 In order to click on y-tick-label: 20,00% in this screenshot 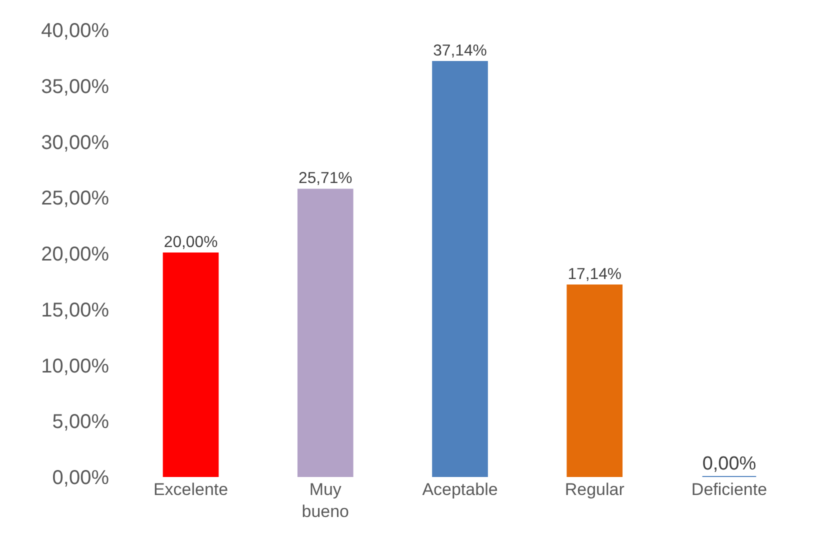, I will do `click(75, 255)`.